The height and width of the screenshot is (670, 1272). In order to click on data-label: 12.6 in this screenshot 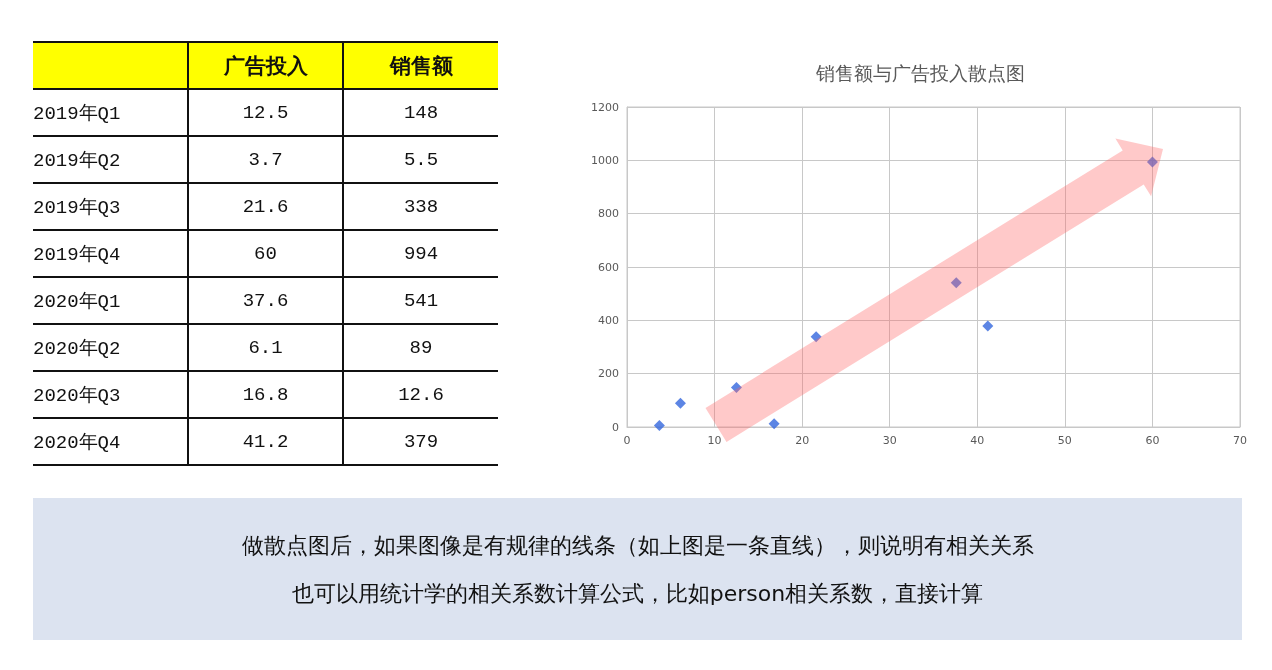, I will do `click(420, 394)`.